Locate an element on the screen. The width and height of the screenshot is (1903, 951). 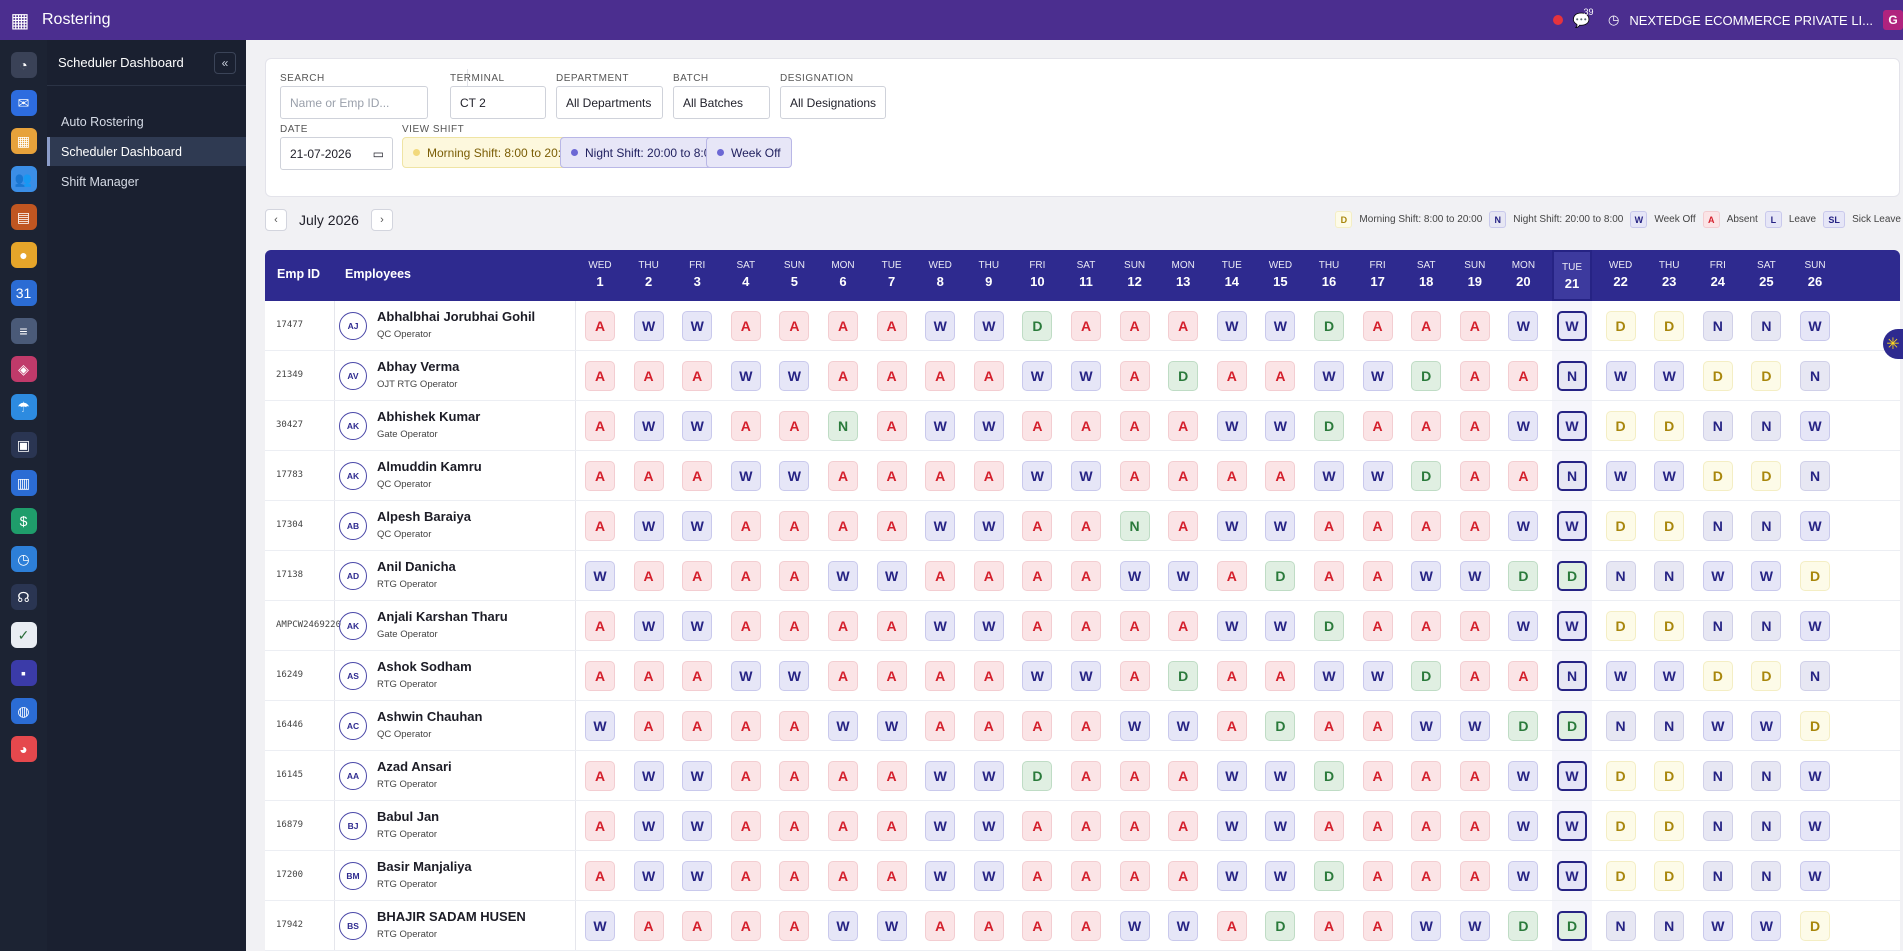
employee-name: Abhay Verma is located at coordinates (418, 366).